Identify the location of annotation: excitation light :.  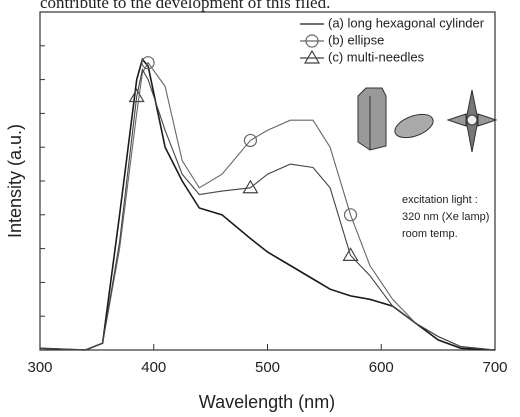
(440, 200).